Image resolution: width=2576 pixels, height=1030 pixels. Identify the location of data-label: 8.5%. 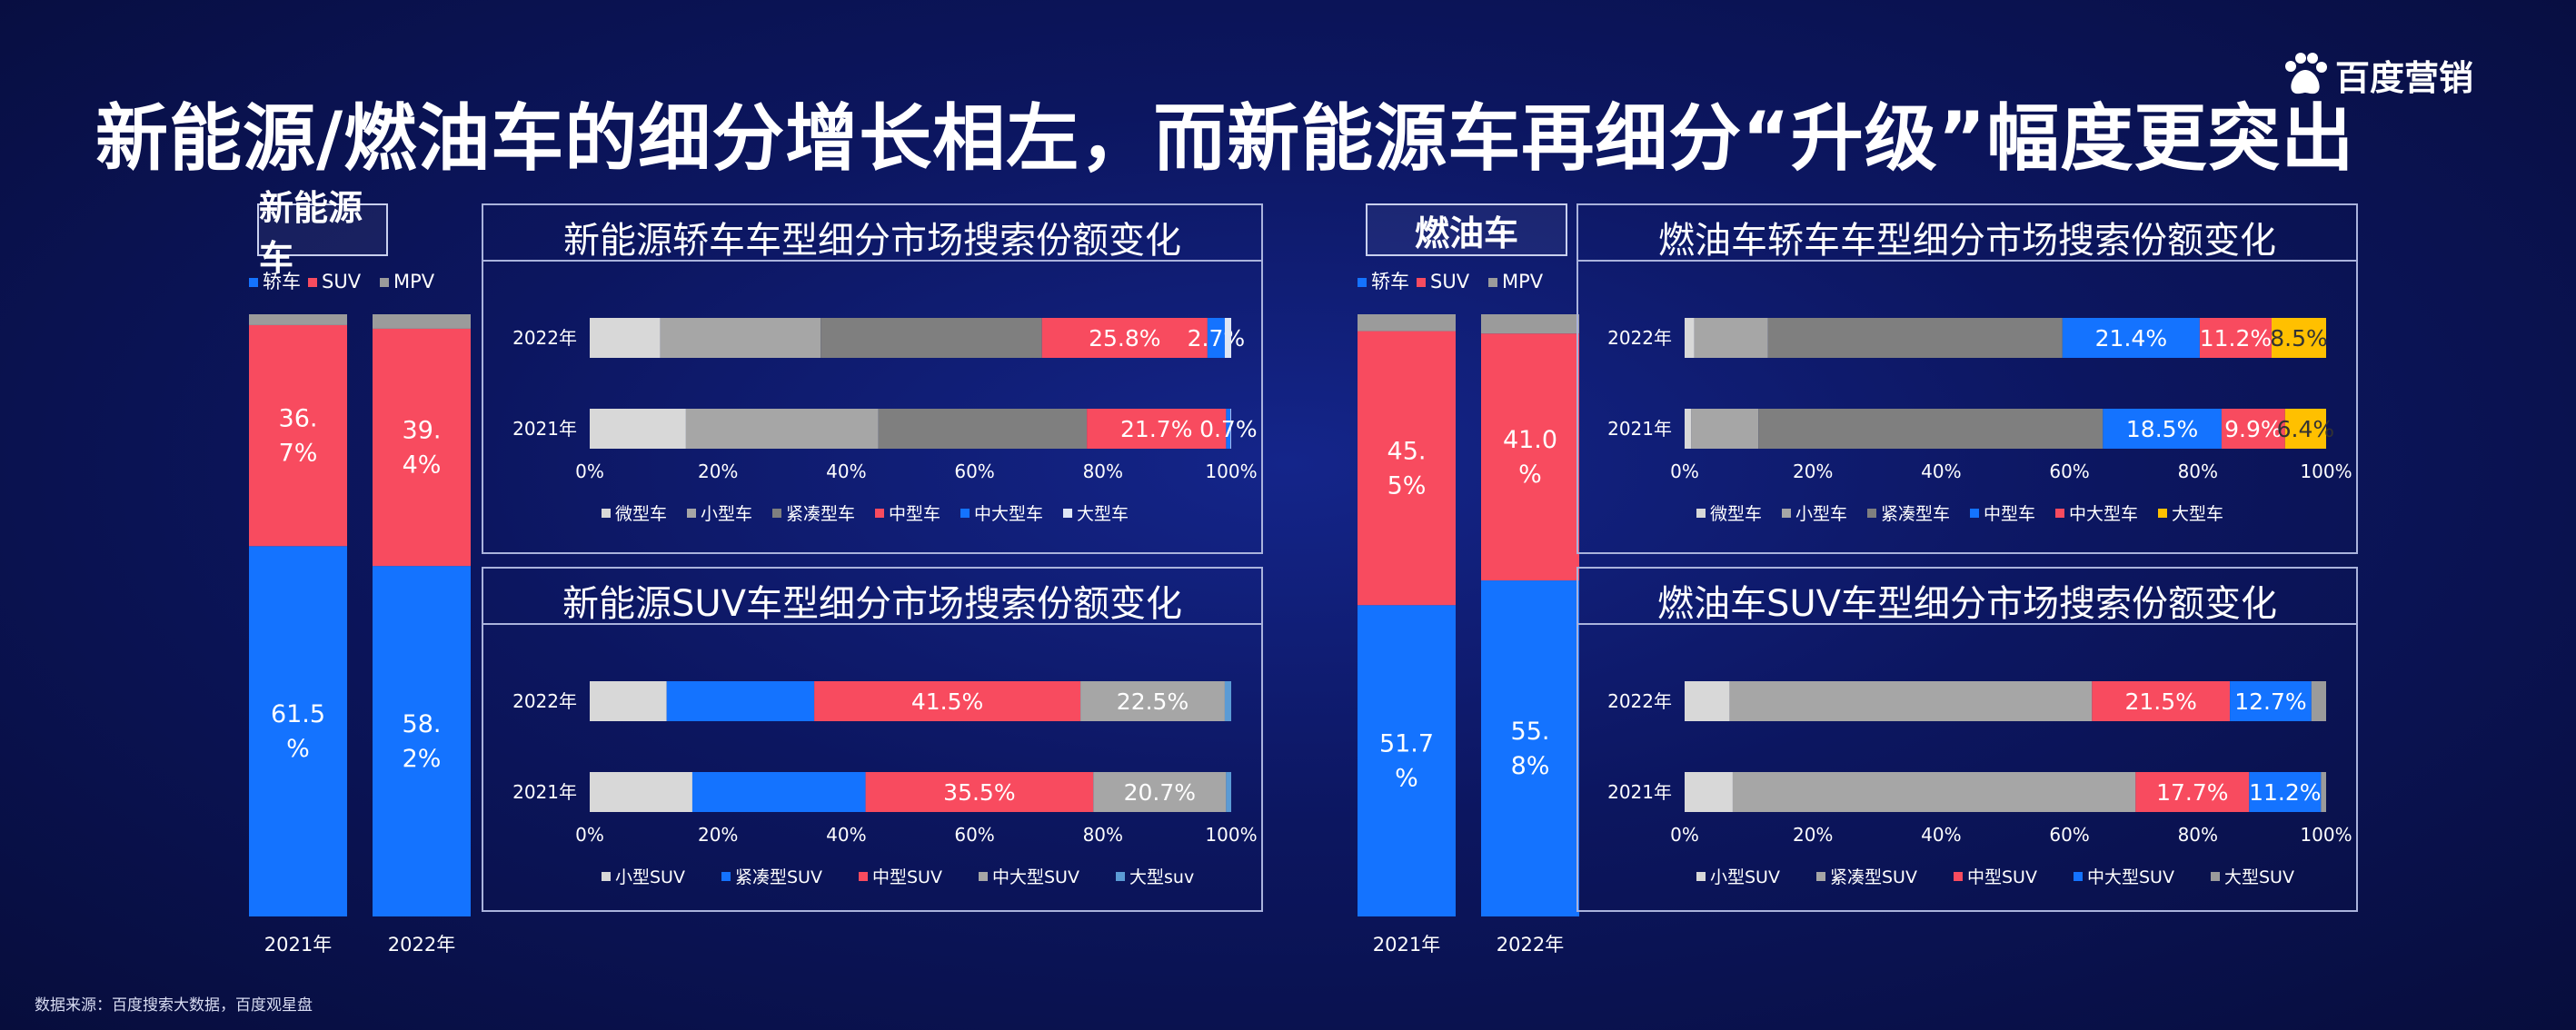
(2299, 338).